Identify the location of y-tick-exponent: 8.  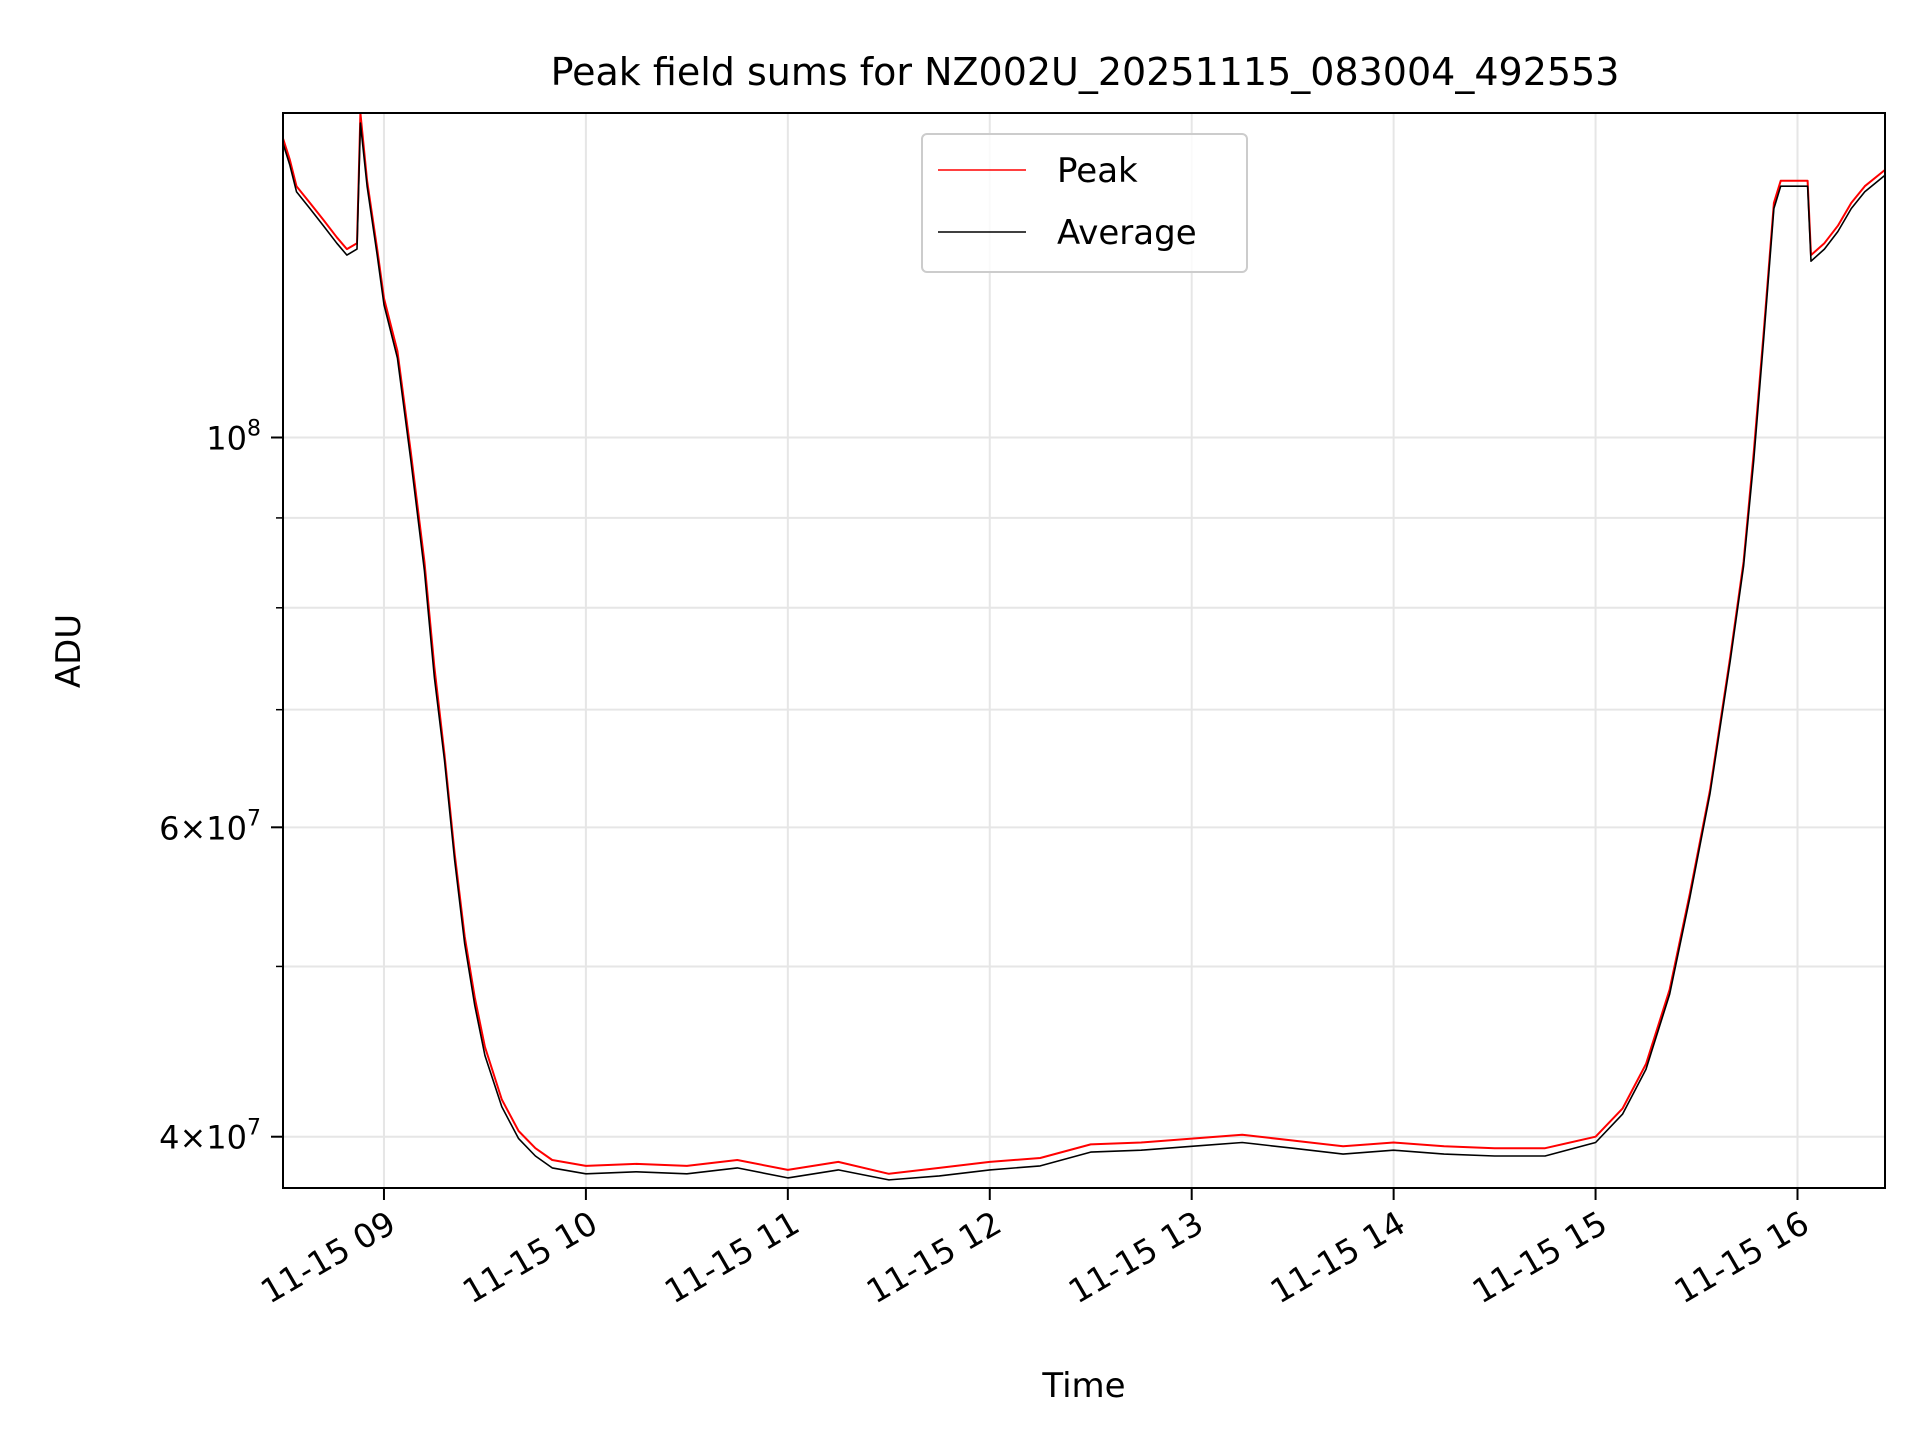
(254, 429).